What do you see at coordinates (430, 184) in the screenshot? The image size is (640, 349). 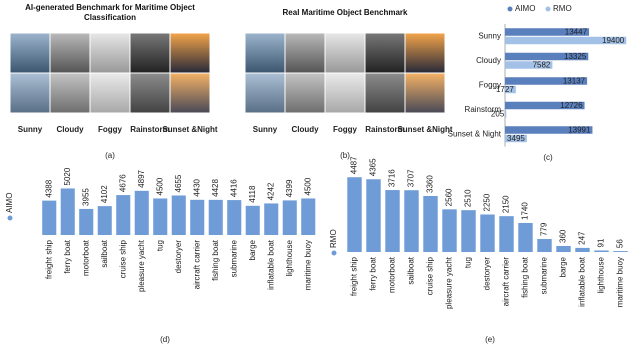 I see `value-label: 3360` at bounding box center [430, 184].